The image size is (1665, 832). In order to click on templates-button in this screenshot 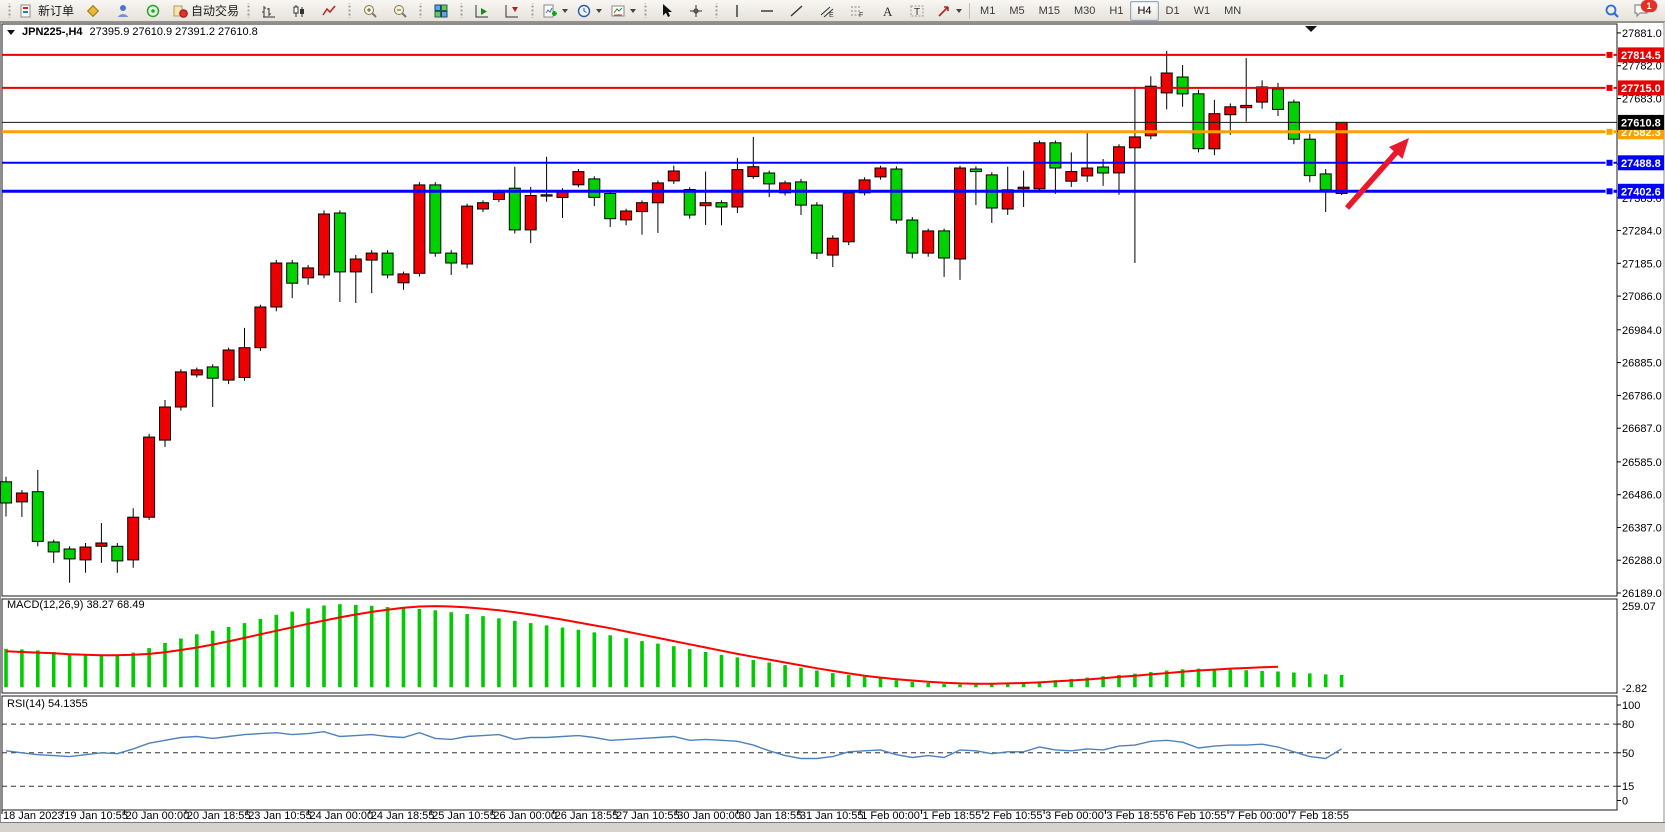, I will do `click(623, 11)`.